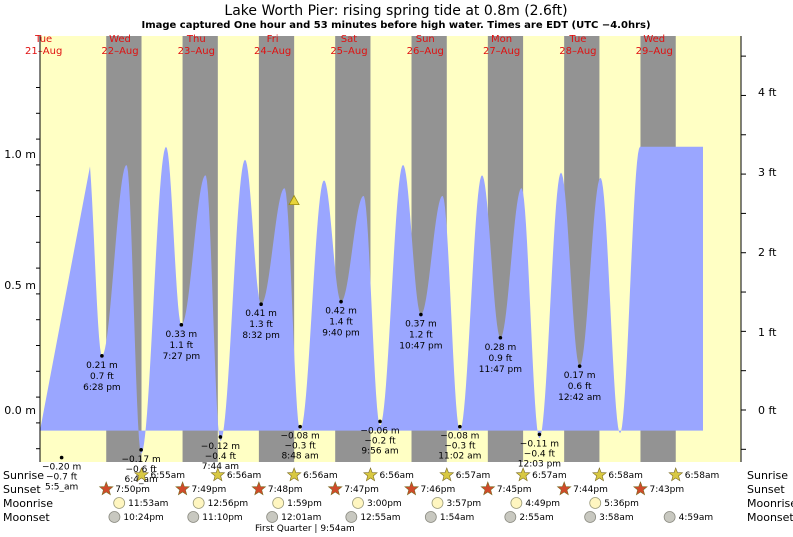 This screenshot has height=537, width=793. I want to click on tide-height-m: 0.21 m, so click(102, 366).